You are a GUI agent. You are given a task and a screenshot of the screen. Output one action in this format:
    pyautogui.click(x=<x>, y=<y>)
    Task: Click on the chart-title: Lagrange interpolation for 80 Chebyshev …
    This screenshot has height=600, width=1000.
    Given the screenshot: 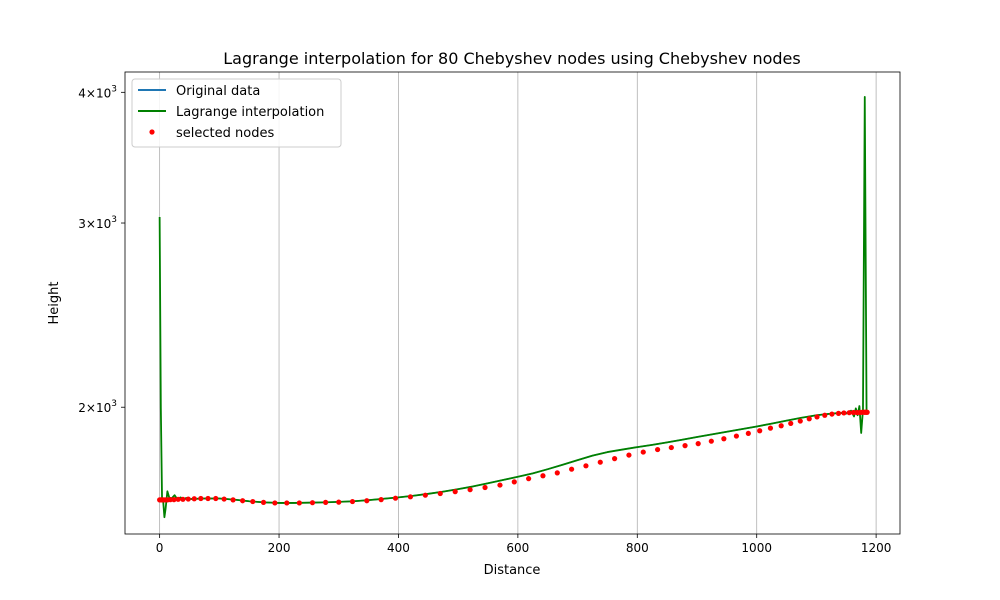 What is the action you would take?
    pyautogui.click(x=511, y=58)
    